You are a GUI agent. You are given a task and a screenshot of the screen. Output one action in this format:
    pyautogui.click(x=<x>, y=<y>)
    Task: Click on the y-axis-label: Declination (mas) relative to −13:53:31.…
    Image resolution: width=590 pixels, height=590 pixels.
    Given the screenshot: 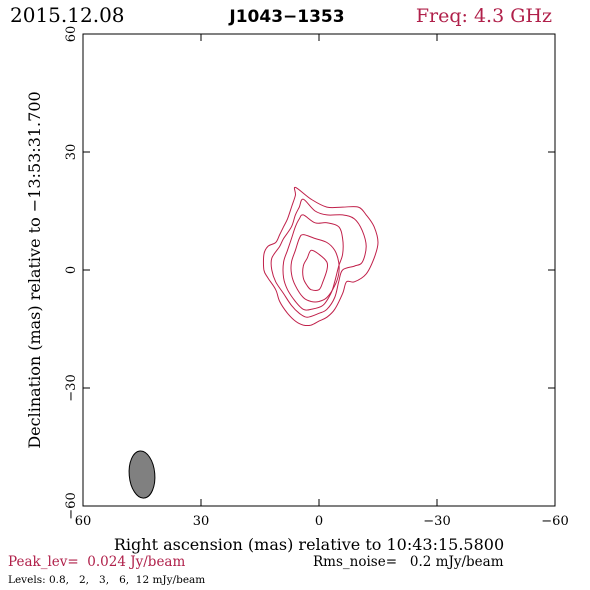 What is the action you would take?
    pyautogui.click(x=34, y=269)
    